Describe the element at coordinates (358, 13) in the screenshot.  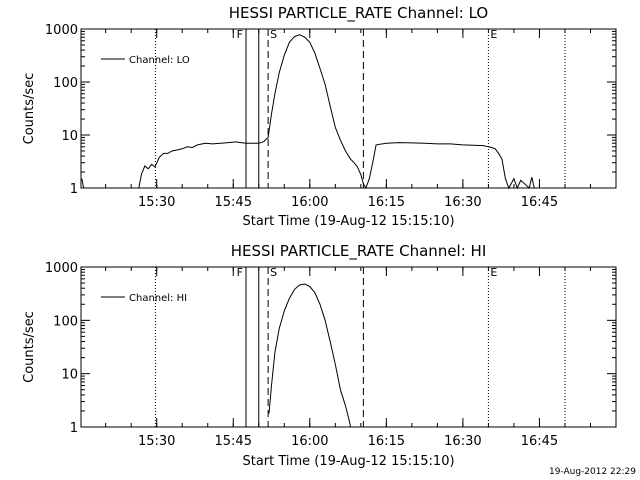
I see `chart-title: HESSI PARTICLE_RATE Channel: LO` at that location.